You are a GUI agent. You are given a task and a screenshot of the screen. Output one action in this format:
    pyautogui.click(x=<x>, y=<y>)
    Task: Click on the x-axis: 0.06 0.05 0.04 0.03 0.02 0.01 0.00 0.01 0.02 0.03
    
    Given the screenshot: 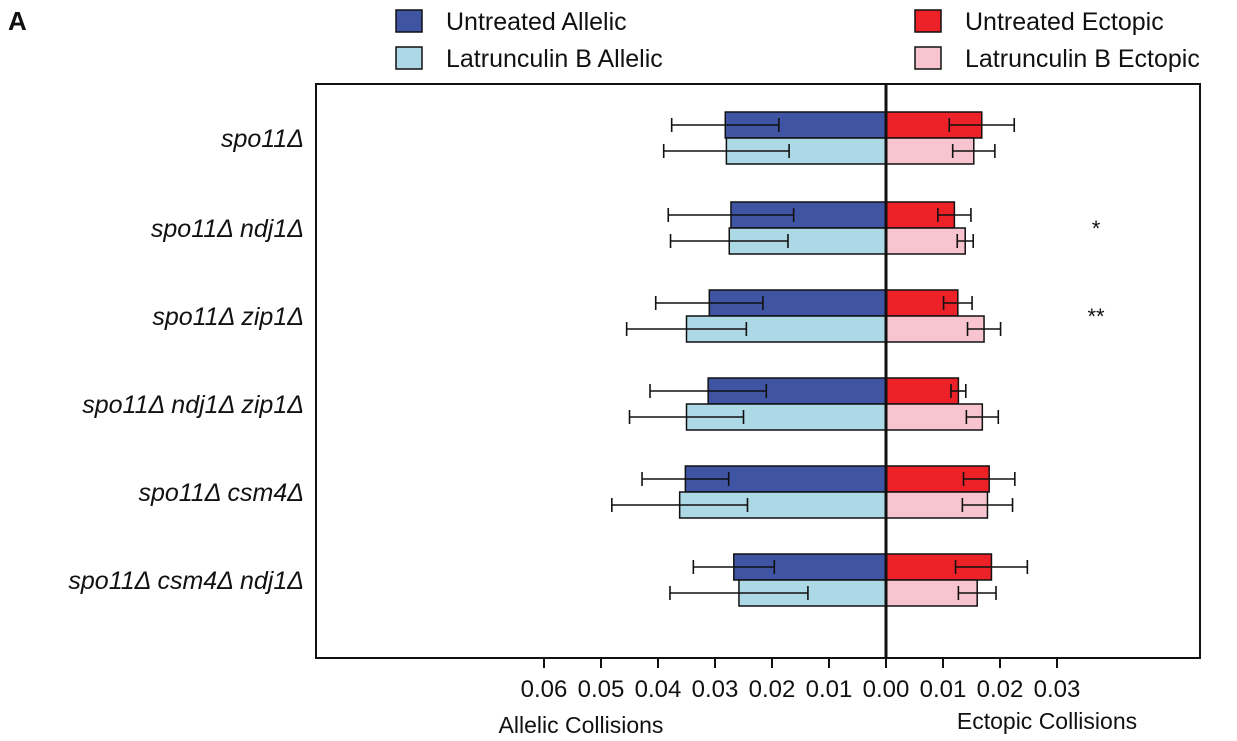 What is the action you would take?
    pyautogui.click(x=801, y=680)
    